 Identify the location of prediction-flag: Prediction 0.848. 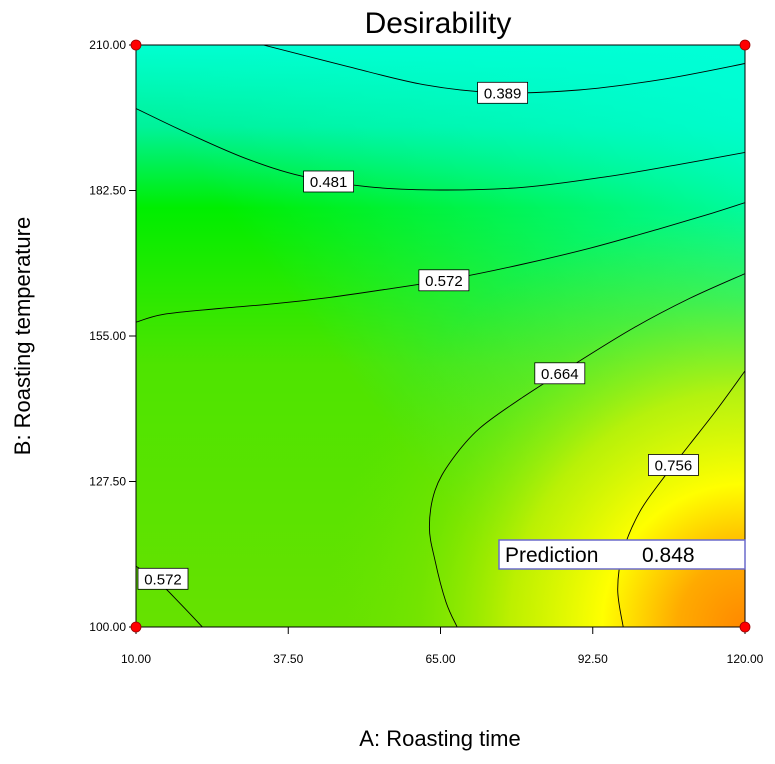
(622, 554).